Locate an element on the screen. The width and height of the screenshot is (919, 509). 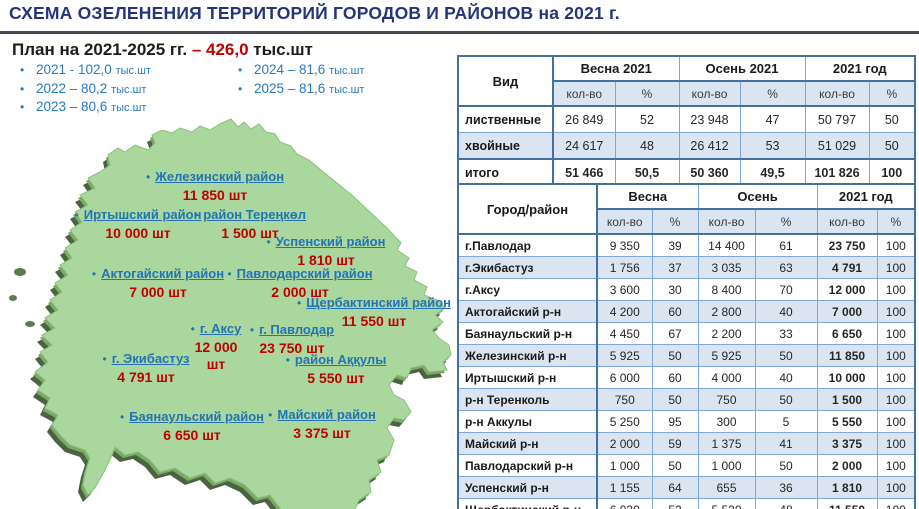
region-link: г. Экибастуз is located at coordinates (150, 358).